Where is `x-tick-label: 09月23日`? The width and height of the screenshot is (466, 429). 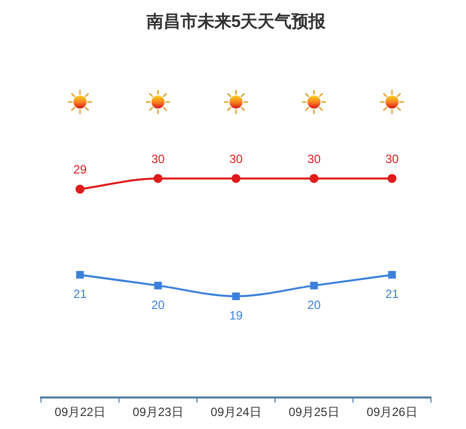 x-tick-label: 09月23日 is located at coordinates (158, 412).